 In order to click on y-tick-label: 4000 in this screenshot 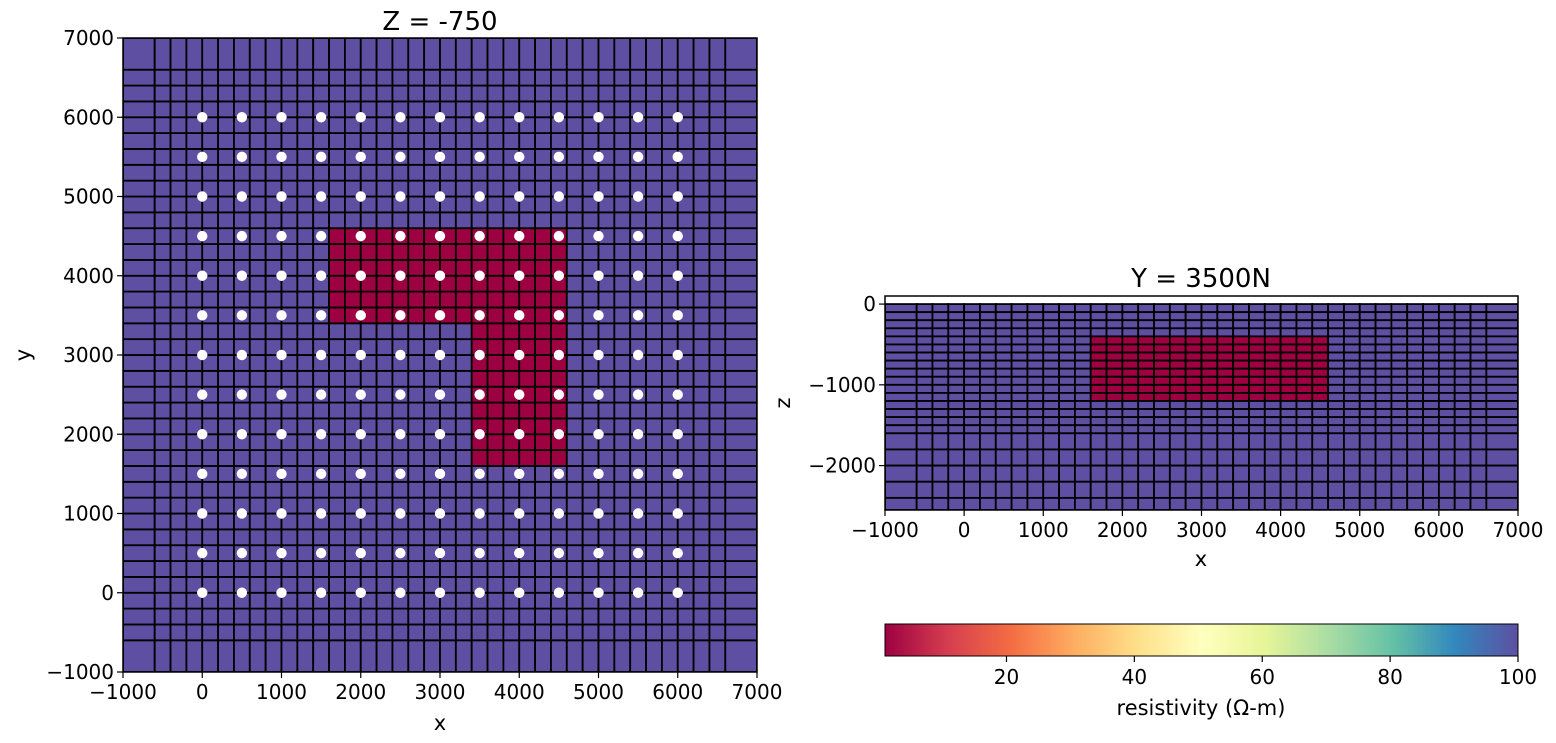, I will do `click(88, 276)`.